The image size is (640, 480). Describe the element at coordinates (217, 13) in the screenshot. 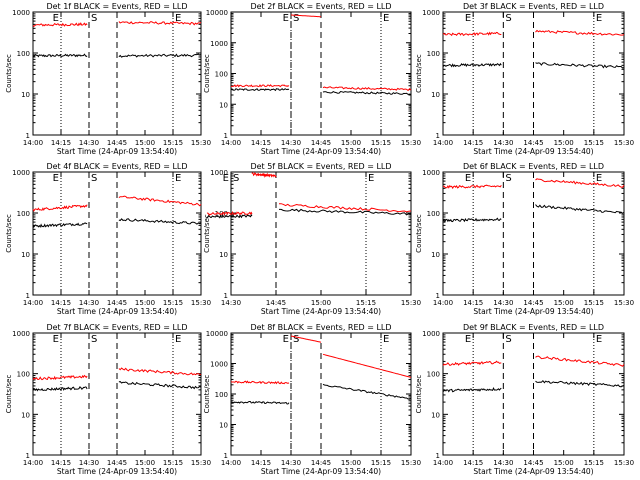

I see `y-tick-label: 10000` at that location.